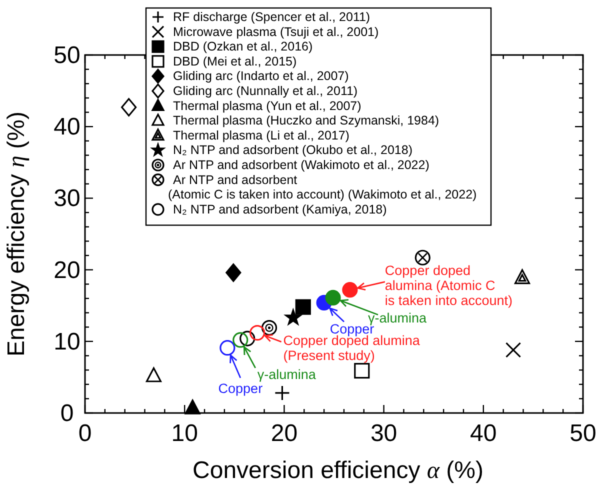 Image resolution: width=597 pixels, height=488 pixels. Describe the element at coordinates (292, 150) in the screenshot. I see `legend-label: N₂ NTP and adsorbent (Okubo et al., 2018)` at that location.